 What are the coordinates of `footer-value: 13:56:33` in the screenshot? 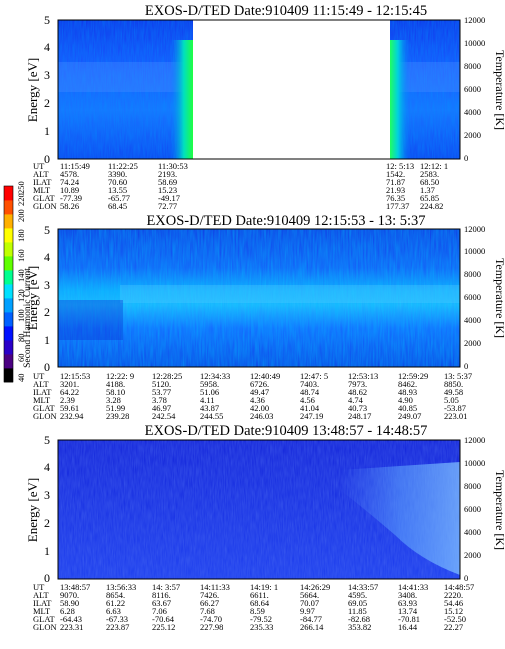 It's located at (121, 587).